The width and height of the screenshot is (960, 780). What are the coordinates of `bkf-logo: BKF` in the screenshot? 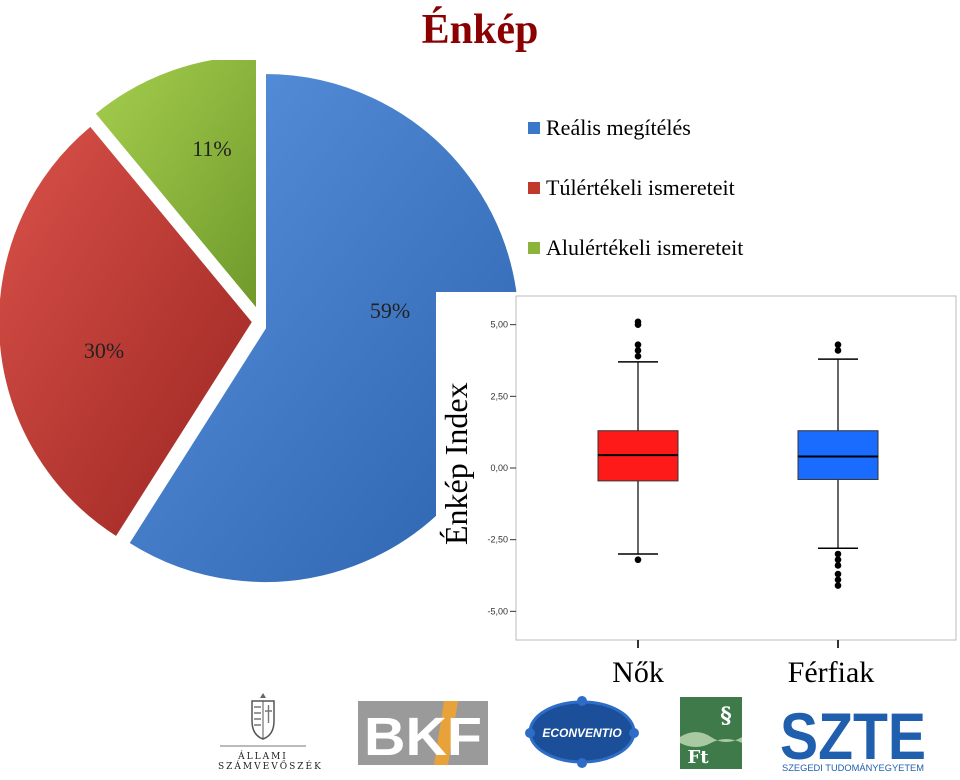 It's located at (423, 734).